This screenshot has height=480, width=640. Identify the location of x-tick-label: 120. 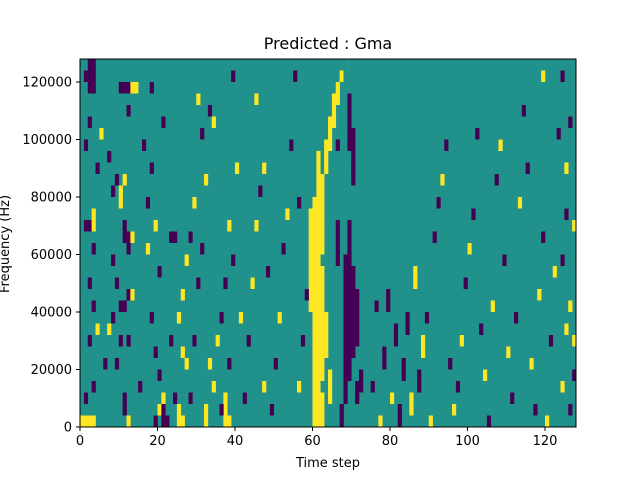
(545, 441).